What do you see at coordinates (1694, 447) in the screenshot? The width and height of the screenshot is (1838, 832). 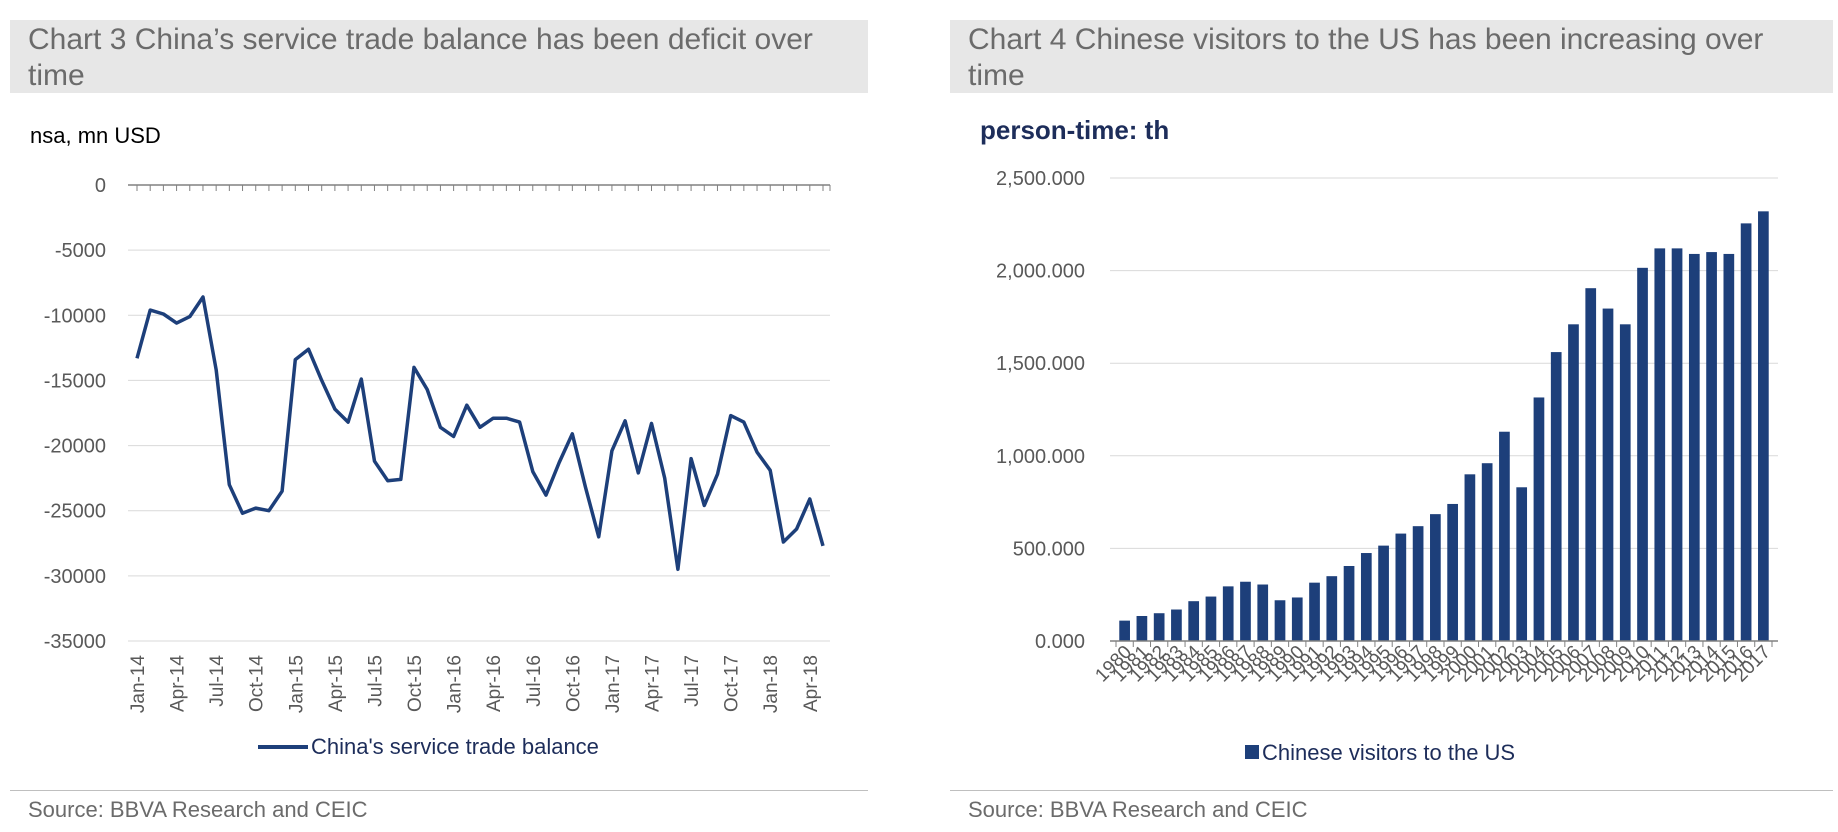 I see `bar-2013` at bounding box center [1694, 447].